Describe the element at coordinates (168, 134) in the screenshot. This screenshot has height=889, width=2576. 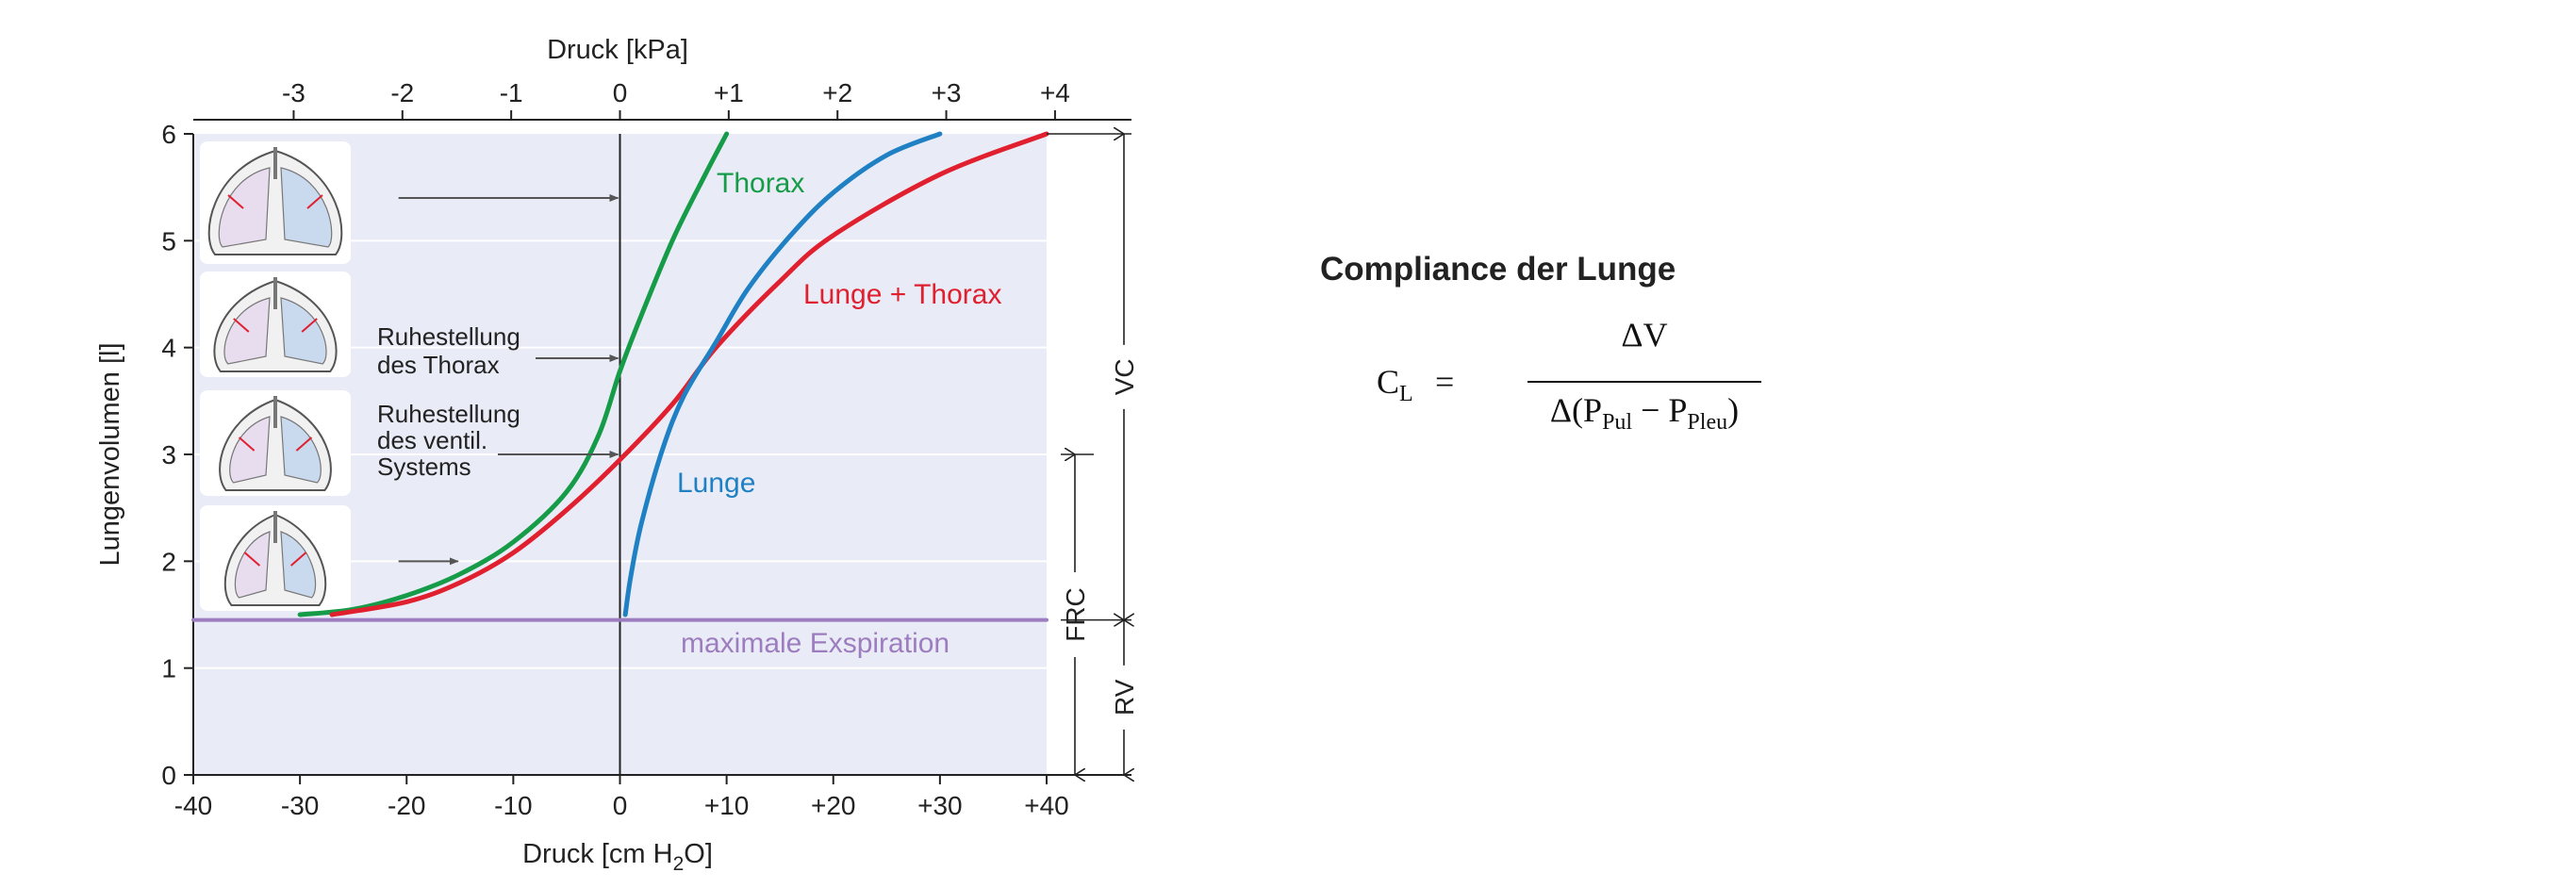
I see `y-tick-label: 6` at that location.